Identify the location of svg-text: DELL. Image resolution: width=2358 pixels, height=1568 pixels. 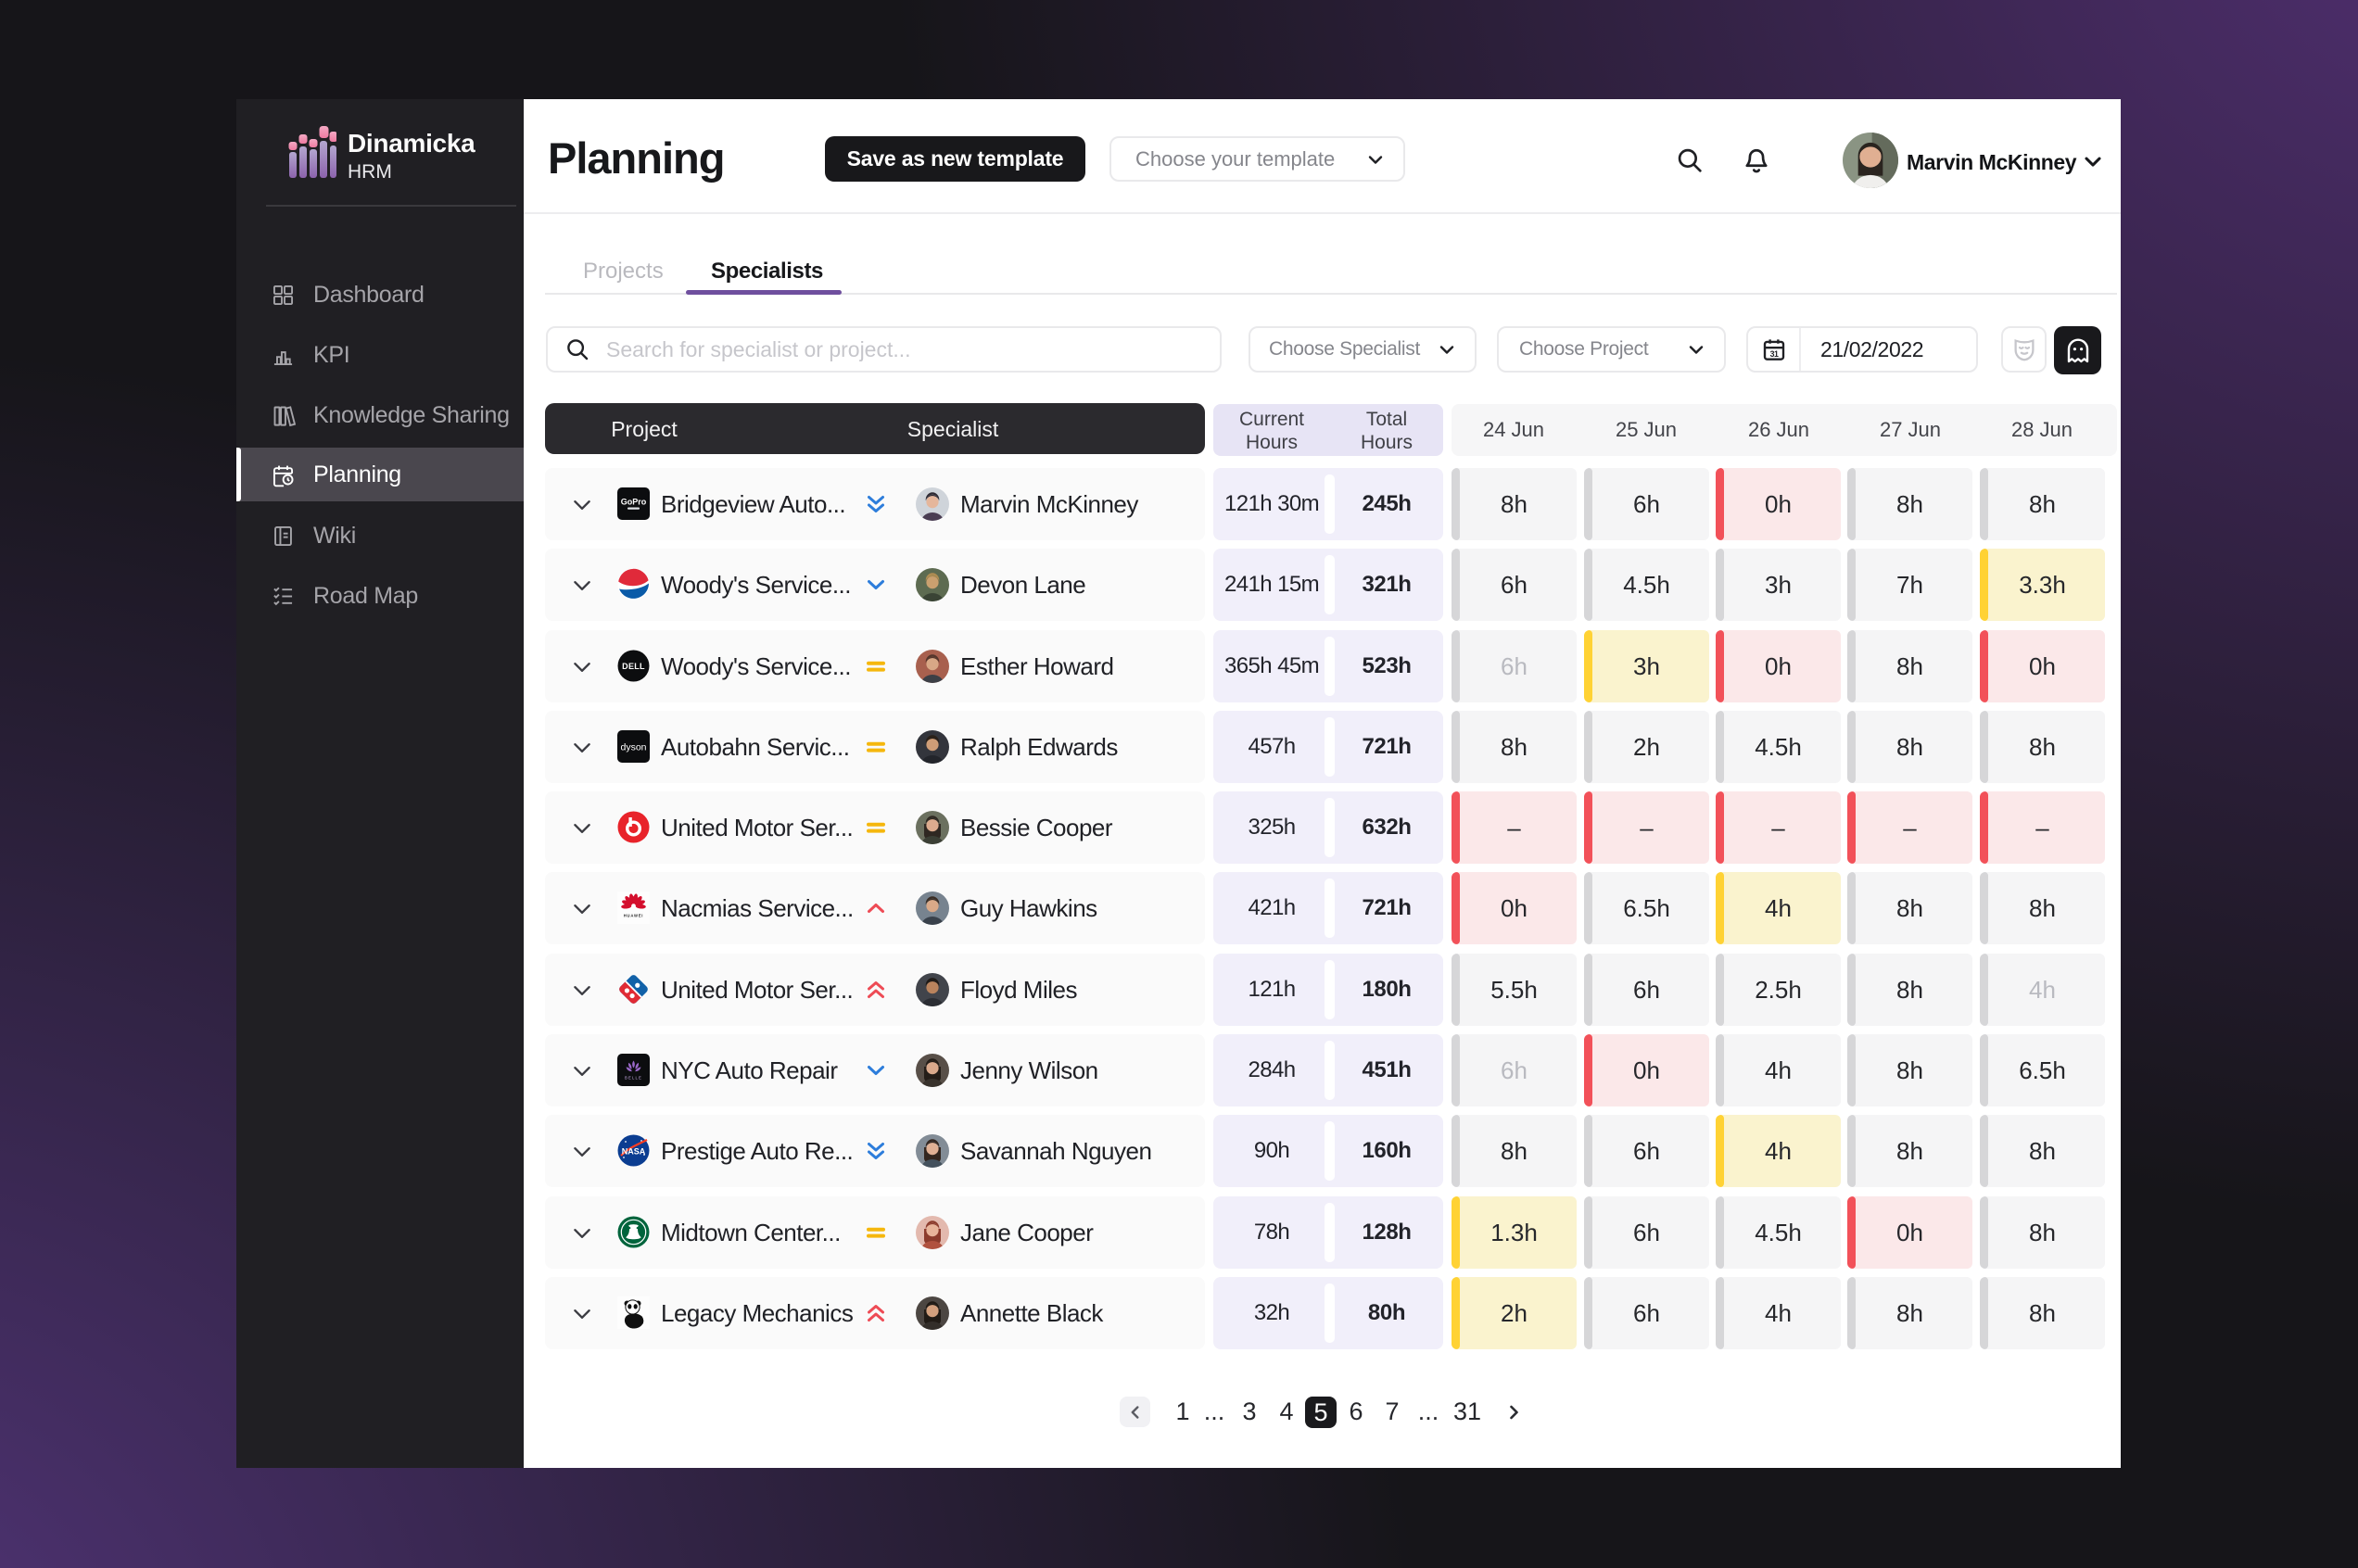
(634, 666).